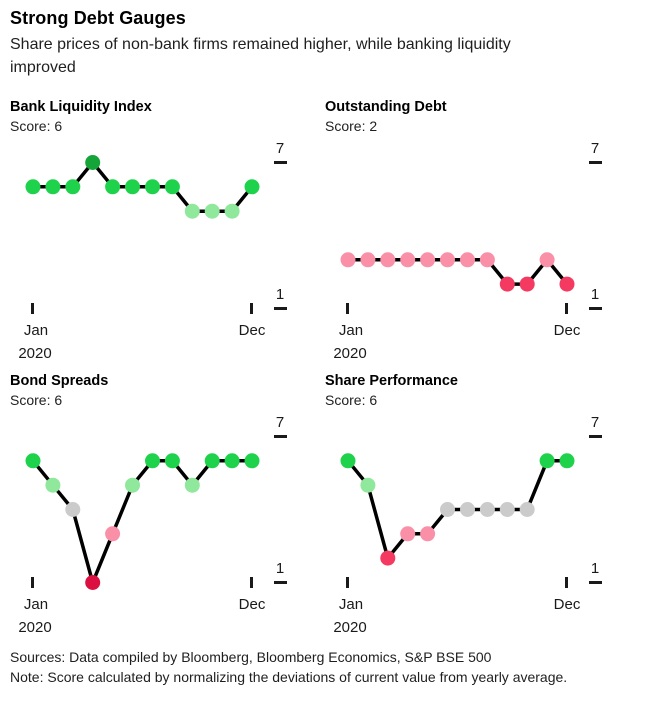 The image size is (648, 712). Describe the element at coordinates (391, 381) in the screenshot. I see `chart-title: Share Performance` at that location.